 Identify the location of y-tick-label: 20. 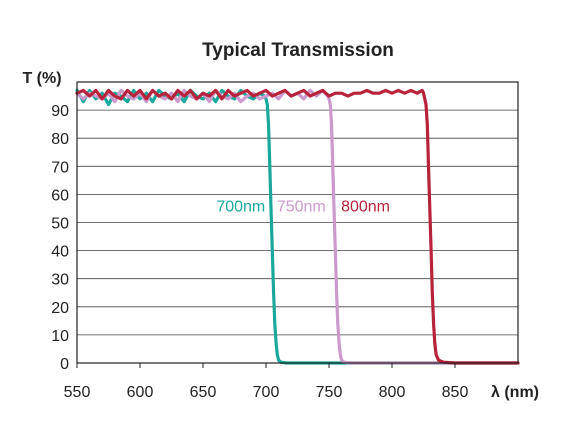
(60, 308).